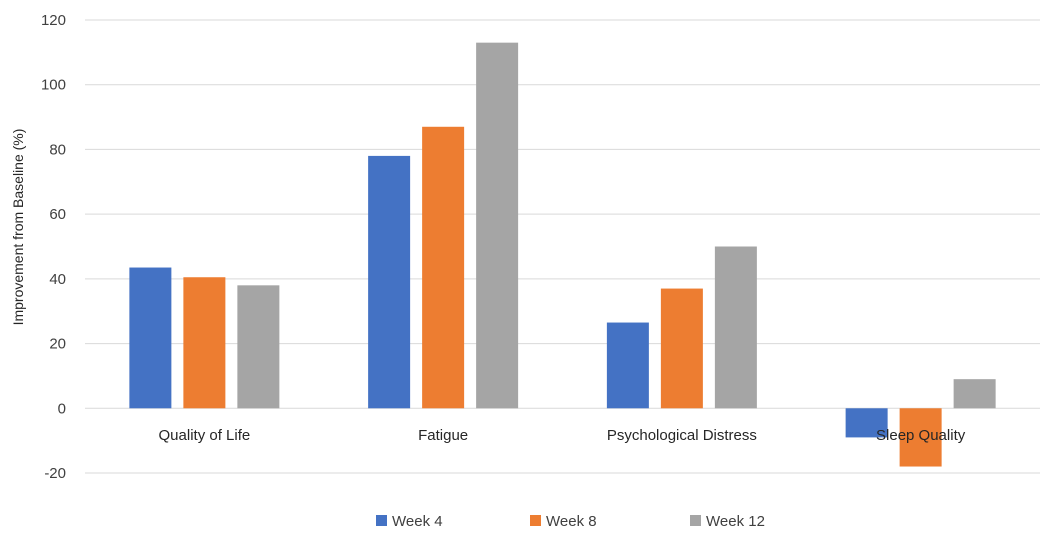 The width and height of the screenshot is (1046, 541). I want to click on y-axis-title: Improvement from Baseline (%), so click(18, 227).